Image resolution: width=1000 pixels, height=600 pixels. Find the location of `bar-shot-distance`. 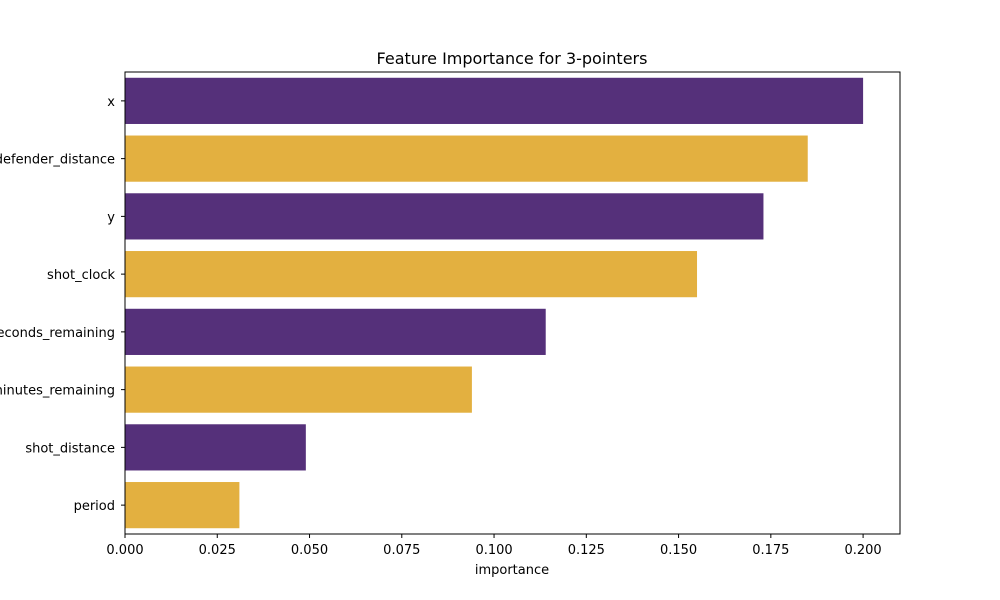

bar-shot-distance is located at coordinates (215, 447).